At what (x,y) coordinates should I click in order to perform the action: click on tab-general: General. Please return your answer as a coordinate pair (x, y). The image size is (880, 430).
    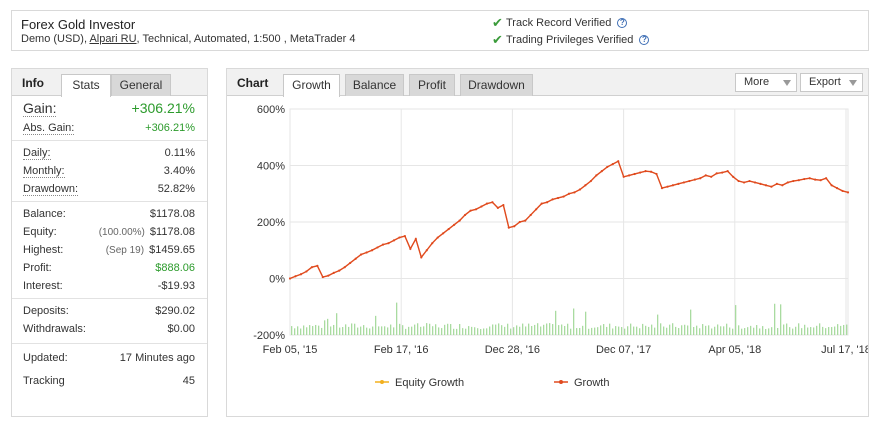
    Looking at the image, I should click on (141, 85).